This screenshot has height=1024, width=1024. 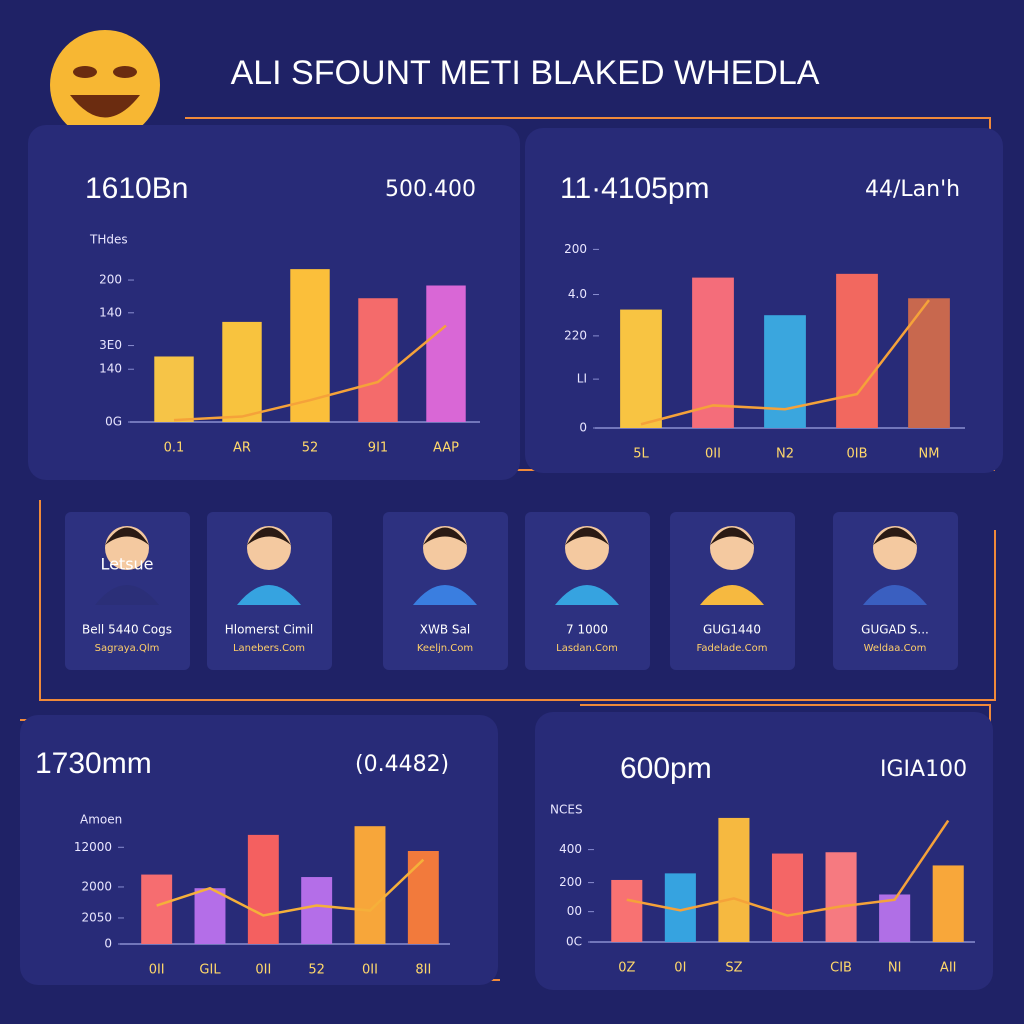 What do you see at coordinates (269, 648) in the screenshot?
I see `card-email: Lanebers.Com` at bounding box center [269, 648].